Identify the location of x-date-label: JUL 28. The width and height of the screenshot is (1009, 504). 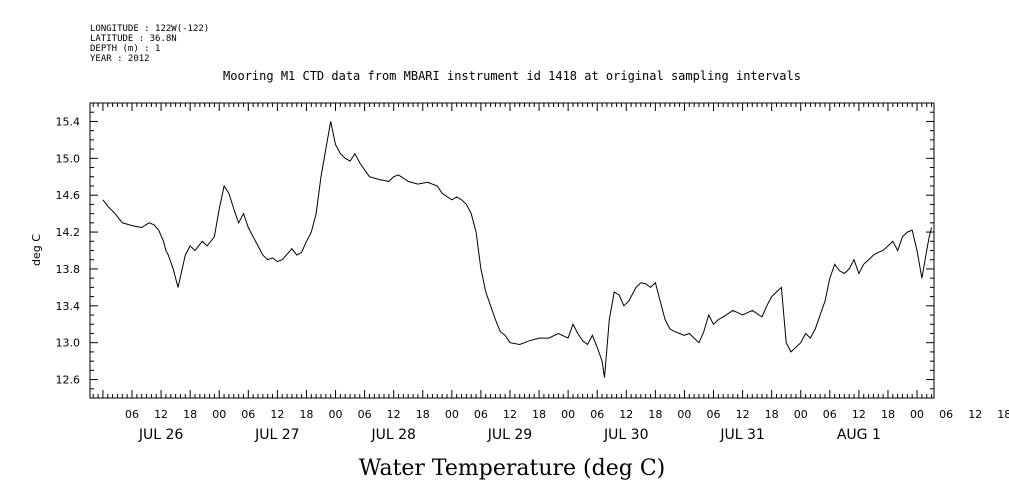
(392, 435).